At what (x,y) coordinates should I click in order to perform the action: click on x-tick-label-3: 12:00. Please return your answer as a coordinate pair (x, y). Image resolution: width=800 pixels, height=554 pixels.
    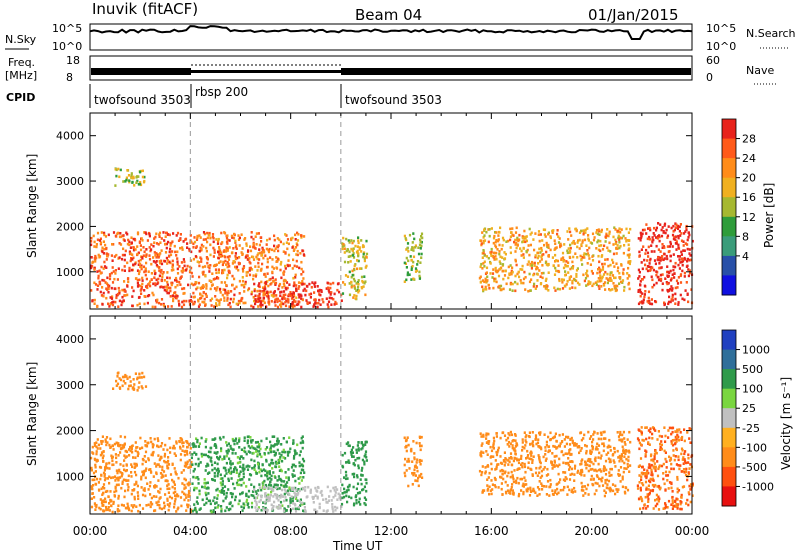
    Looking at the image, I should click on (391, 531).